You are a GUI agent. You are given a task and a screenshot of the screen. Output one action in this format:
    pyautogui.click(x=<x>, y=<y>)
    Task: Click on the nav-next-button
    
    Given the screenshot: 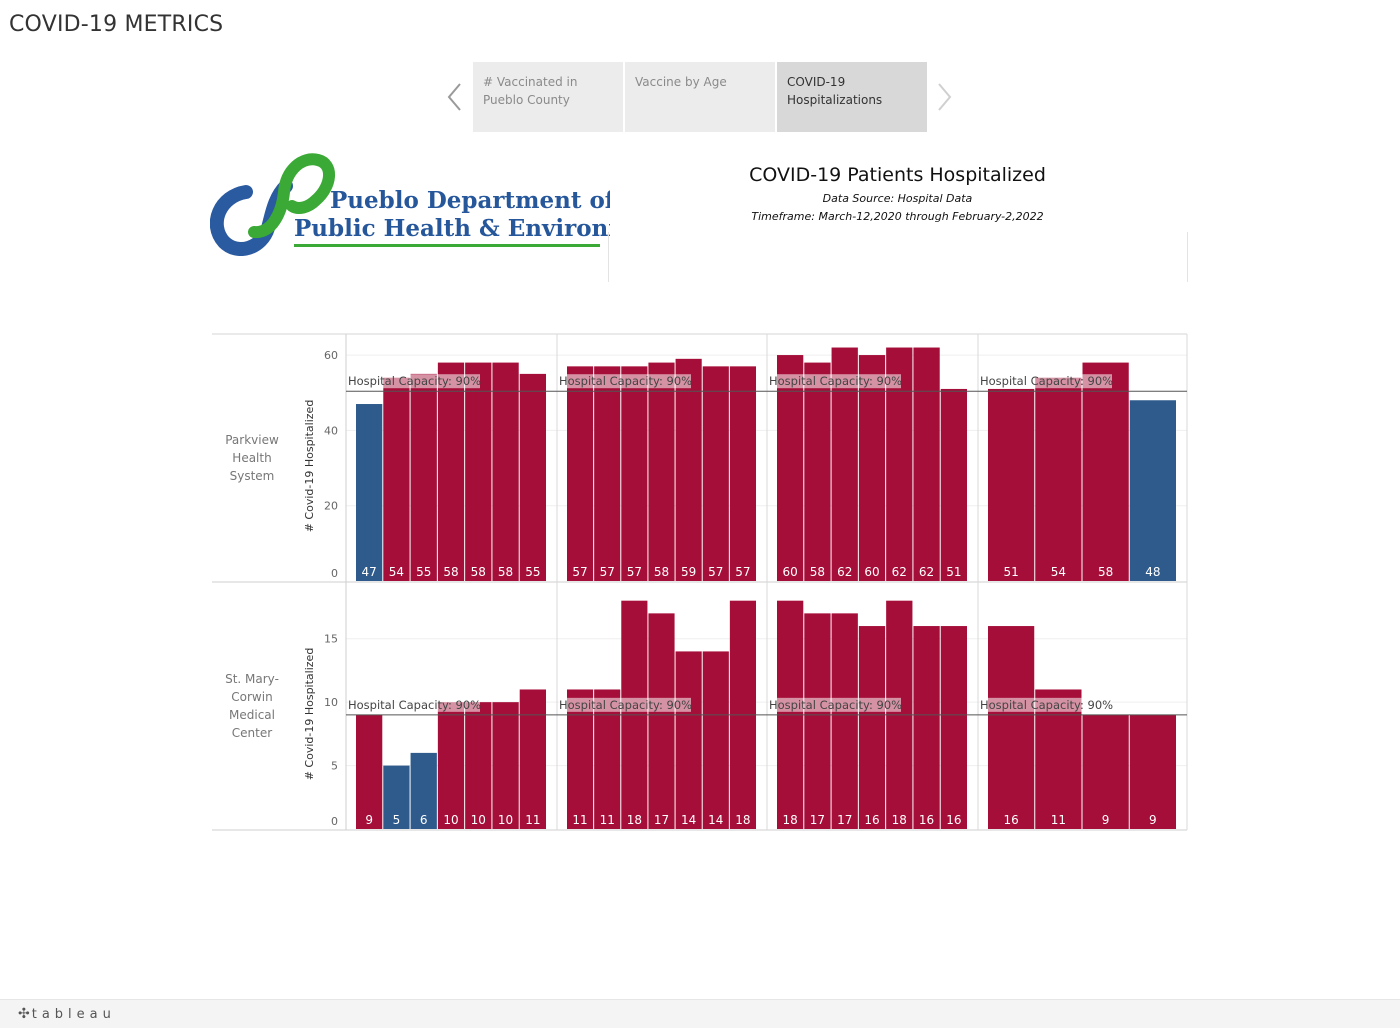 What is the action you would take?
    pyautogui.click(x=944, y=97)
    